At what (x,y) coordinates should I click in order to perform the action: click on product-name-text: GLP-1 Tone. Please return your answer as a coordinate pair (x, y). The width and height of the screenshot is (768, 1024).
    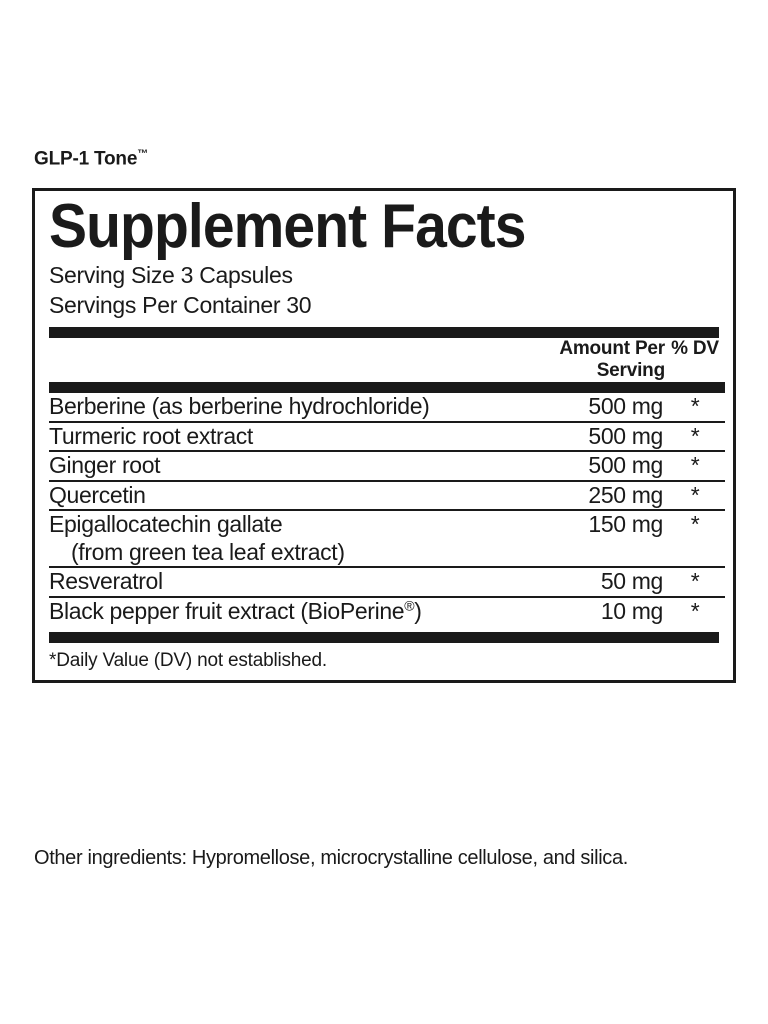
    Looking at the image, I should click on (86, 159).